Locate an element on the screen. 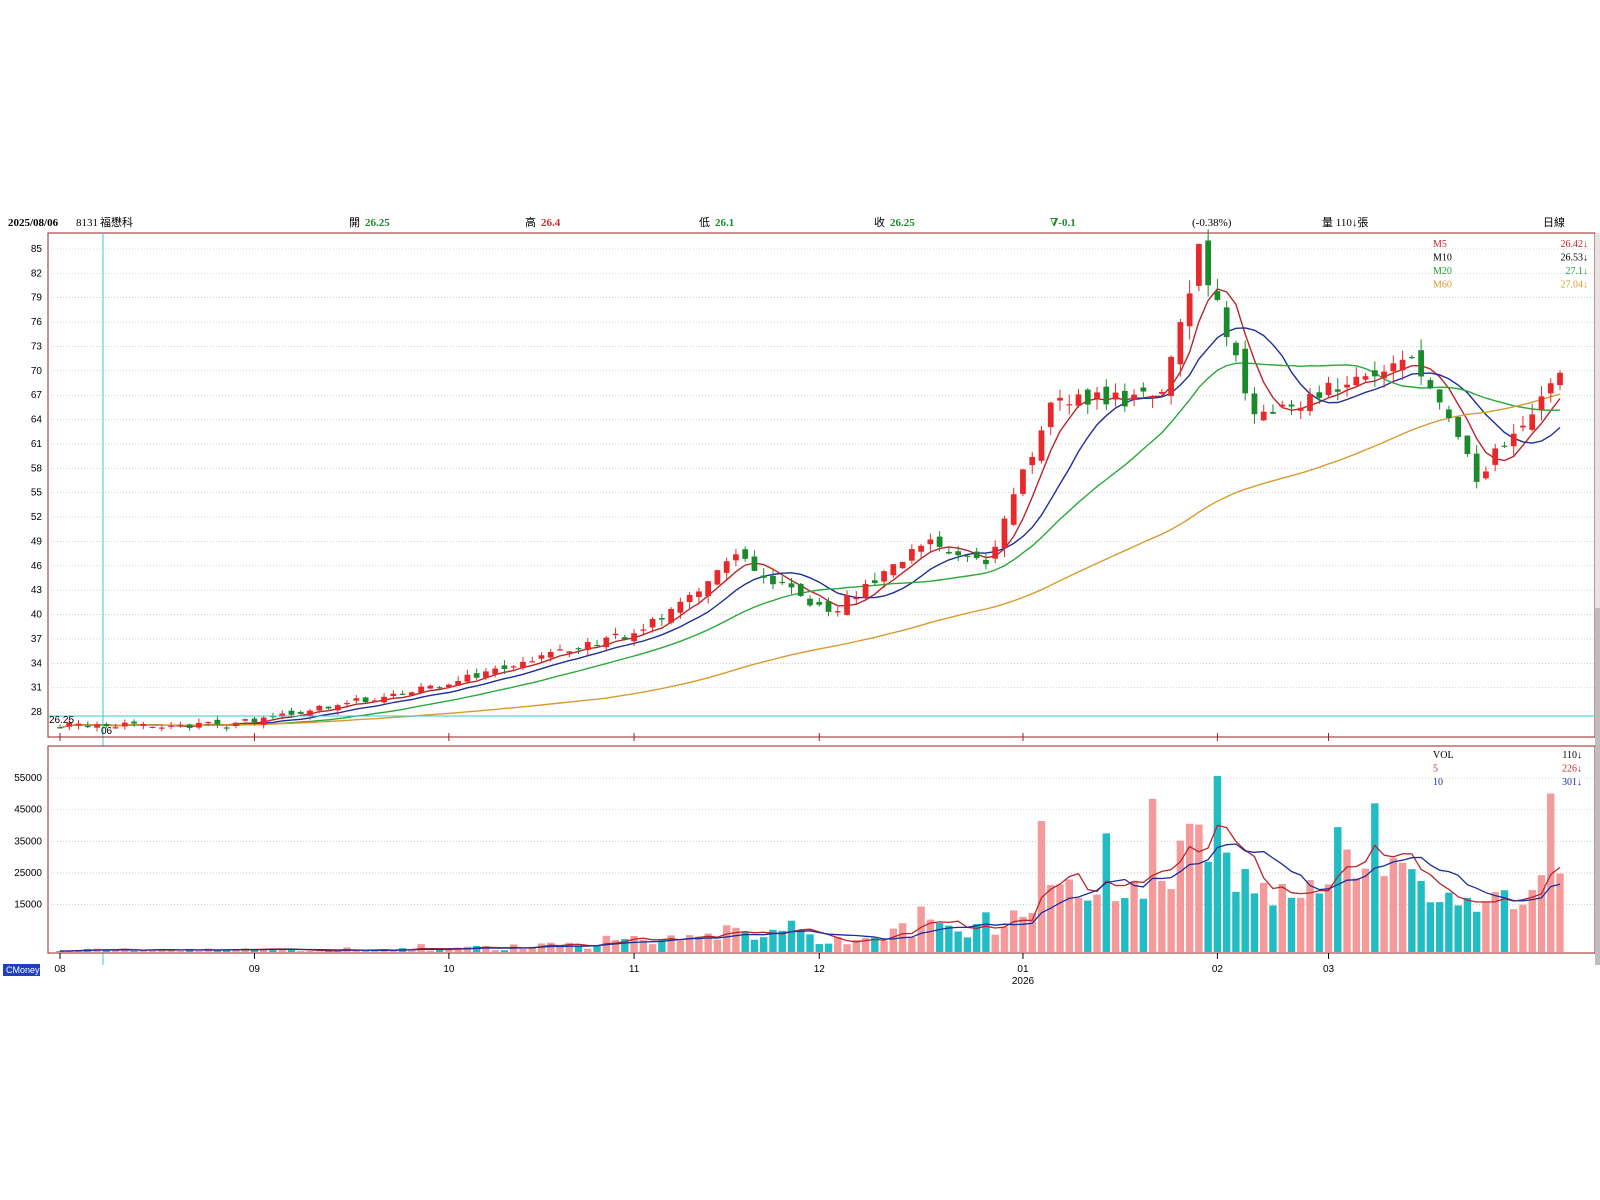 The width and height of the screenshot is (1600, 1200). price-tick-label: 58 is located at coordinates (37, 468).